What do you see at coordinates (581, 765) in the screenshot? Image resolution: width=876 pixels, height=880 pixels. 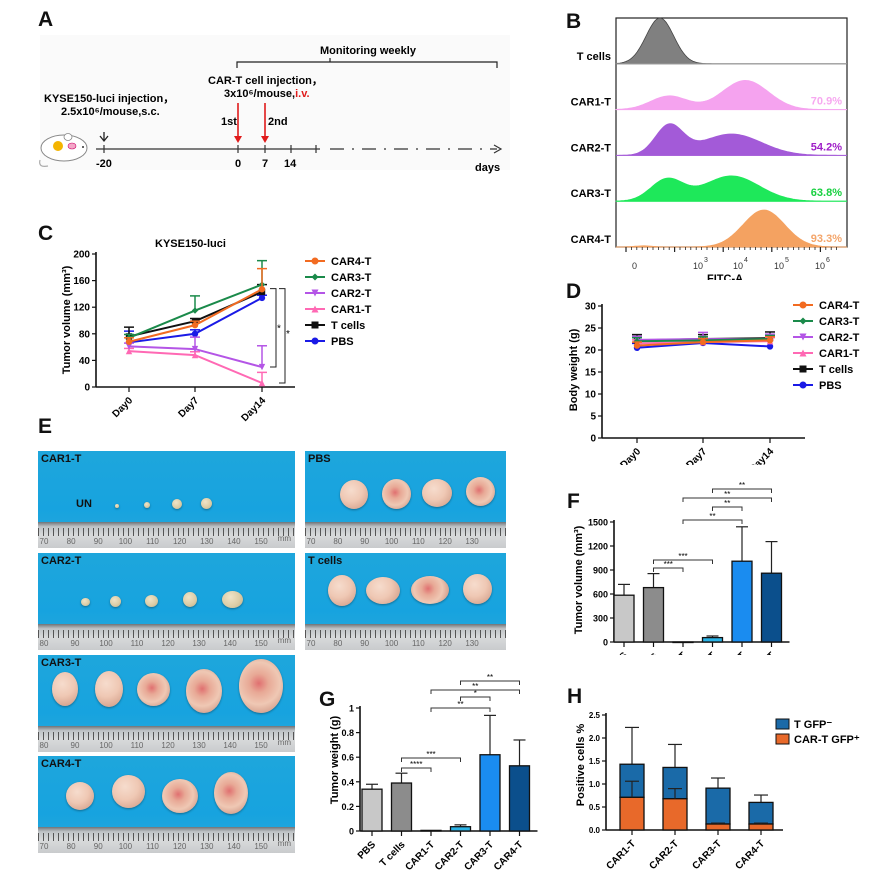 I see `y-axis-label: Positive cells %` at bounding box center [581, 765].